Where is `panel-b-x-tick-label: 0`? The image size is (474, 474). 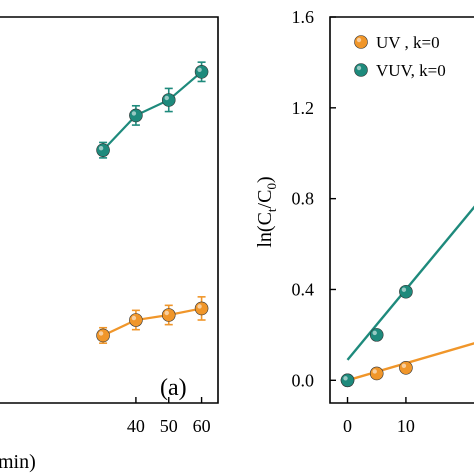
panel-b-x-tick-label: 0 is located at coordinates (347, 426).